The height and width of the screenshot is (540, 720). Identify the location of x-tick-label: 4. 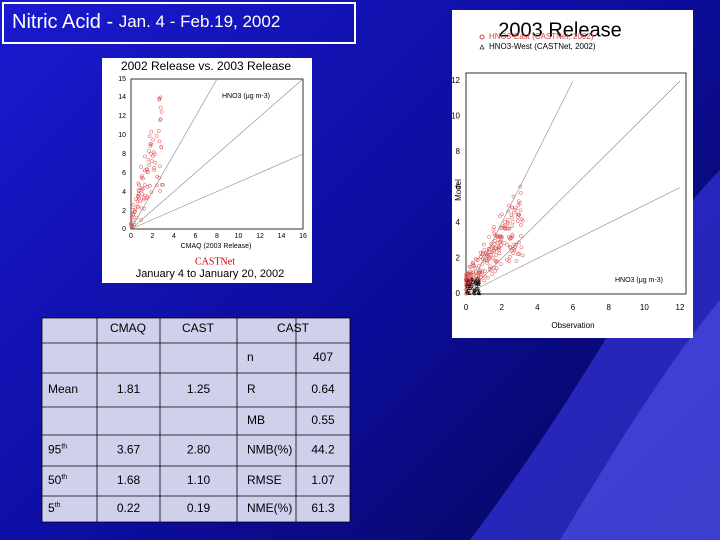
(537, 307).